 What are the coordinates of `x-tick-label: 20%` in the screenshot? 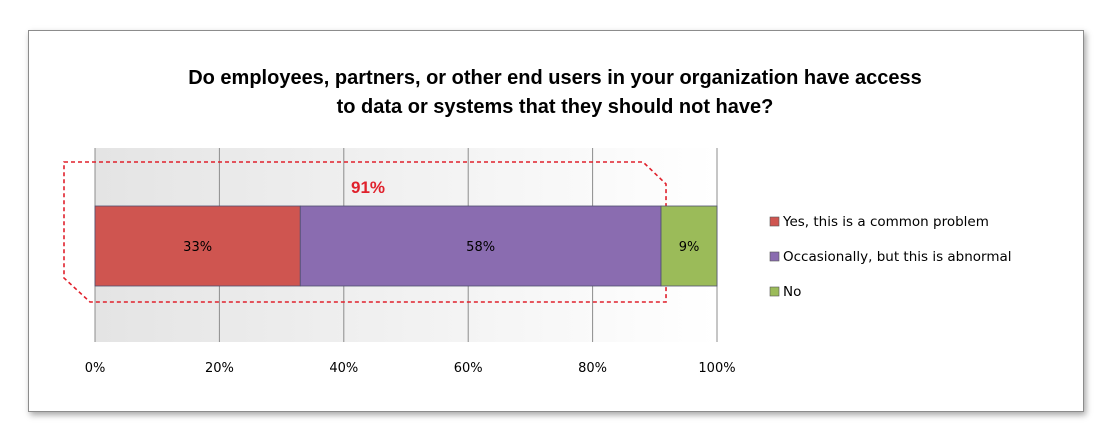 It's located at (219, 368).